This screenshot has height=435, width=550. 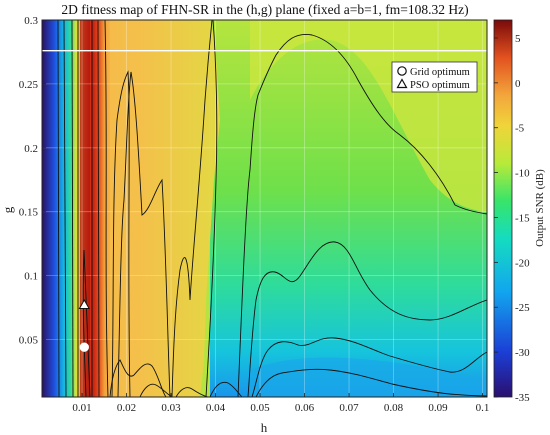 I want to click on colorbar-tick-label: -35, so click(x=522, y=398).